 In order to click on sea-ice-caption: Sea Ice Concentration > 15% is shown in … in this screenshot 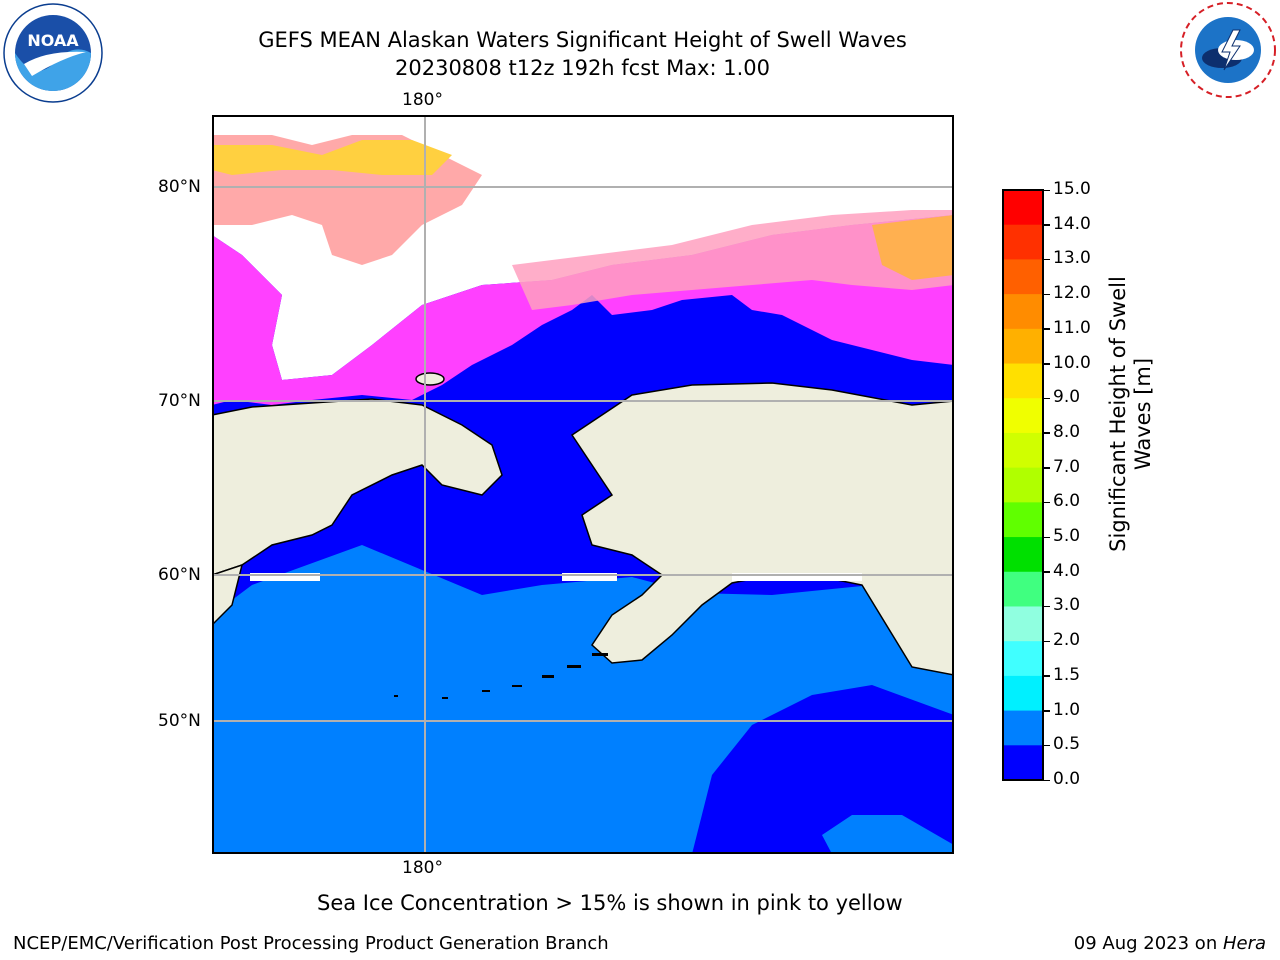, I will do `click(610, 903)`.